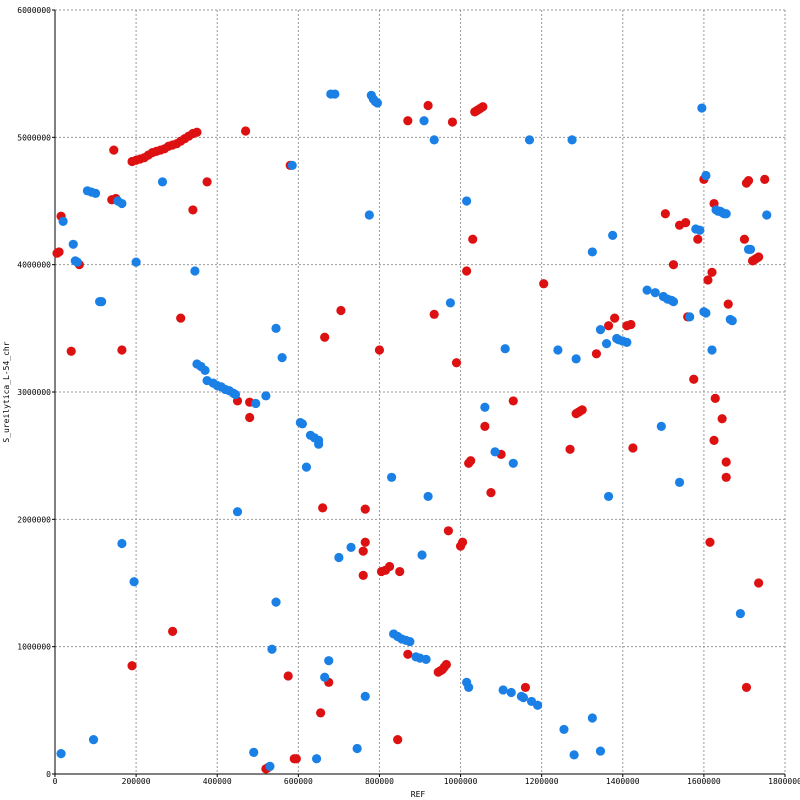 The width and height of the screenshot is (800, 800). I want to click on y-tick-label: 2000000, so click(34, 519).